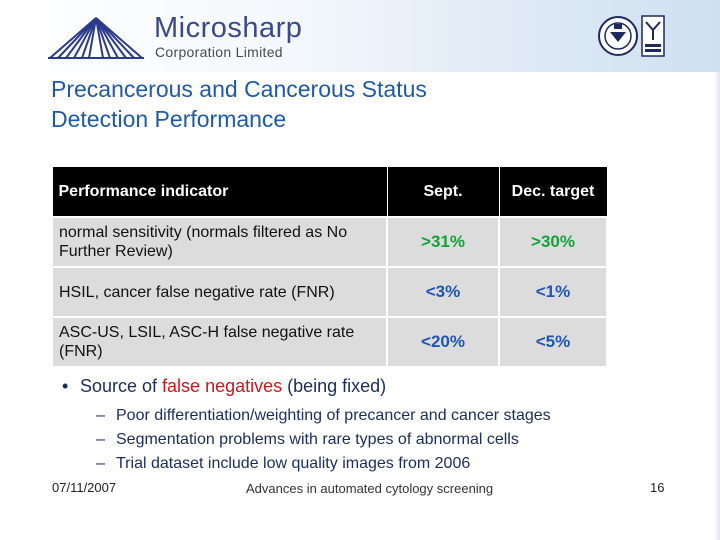  I want to click on bullet-highlight: false negatives, so click(222, 386).